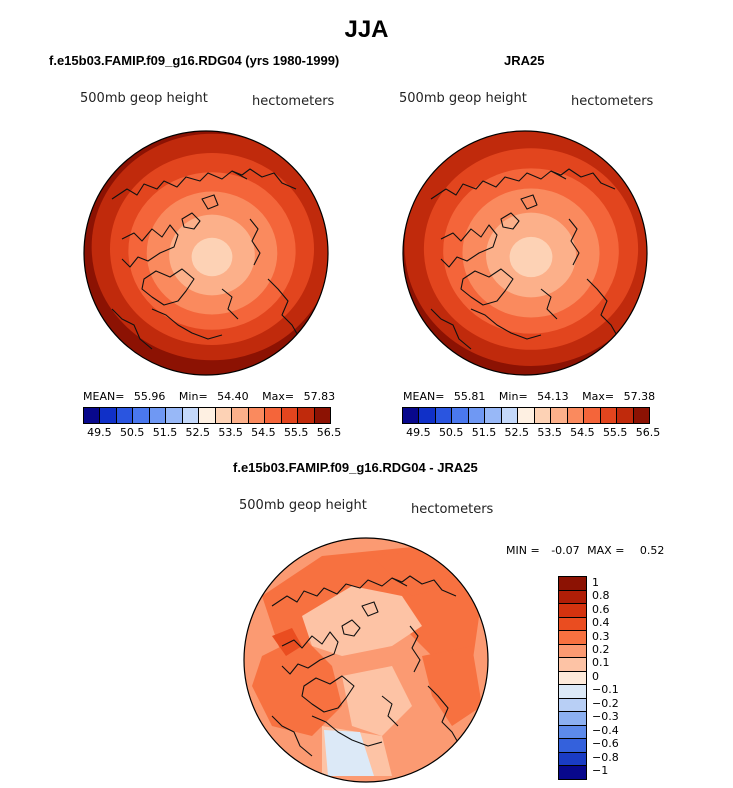 The height and width of the screenshot is (788, 733). Describe the element at coordinates (549, 432) in the screenshot. I see `colorbar-label: 53.5` at that location.